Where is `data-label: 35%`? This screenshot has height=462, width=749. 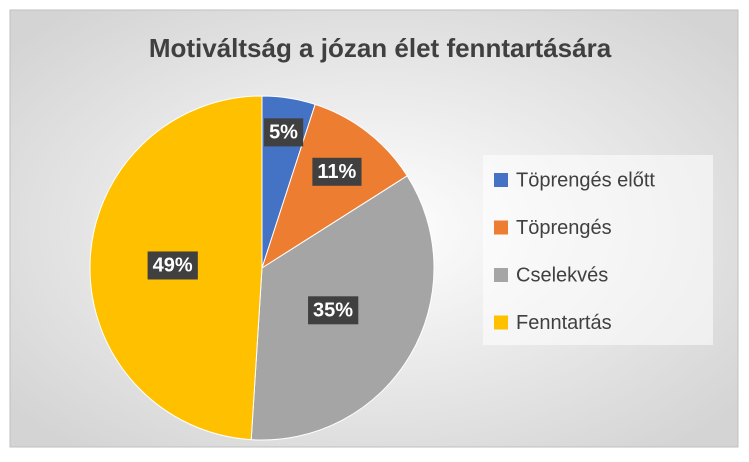
data-label: 35% is located at coordinates (333, 310).